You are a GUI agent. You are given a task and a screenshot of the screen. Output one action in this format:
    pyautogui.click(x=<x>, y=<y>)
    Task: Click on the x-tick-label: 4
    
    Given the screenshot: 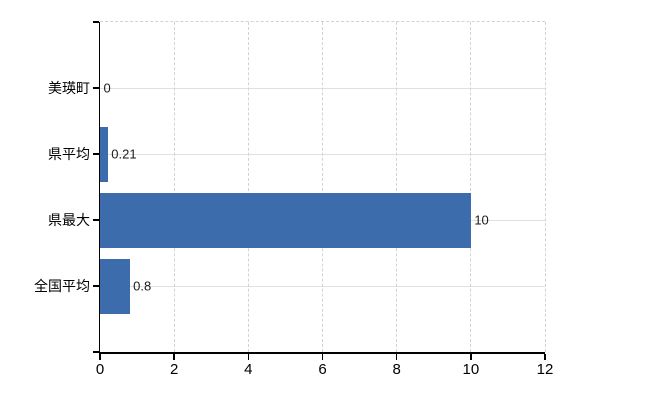 What is the action you would take?
    pyautogui.click(x=248, y=369)
    